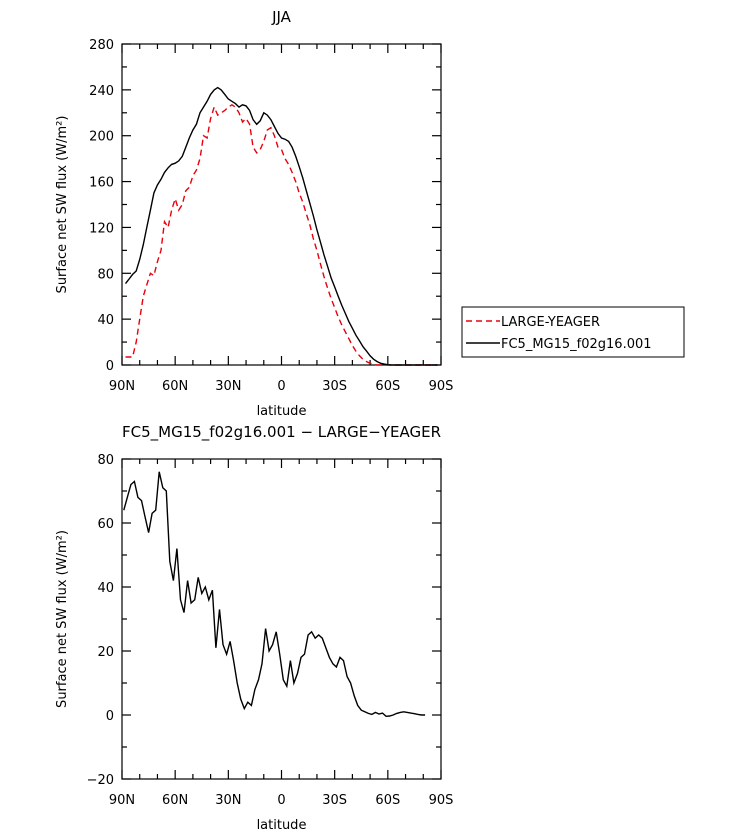 The height and width of the screenshot is (837, 733). Describe the element at coordinates (281, 17) in the screenshot. I see `chart-title: JJA` at that location.